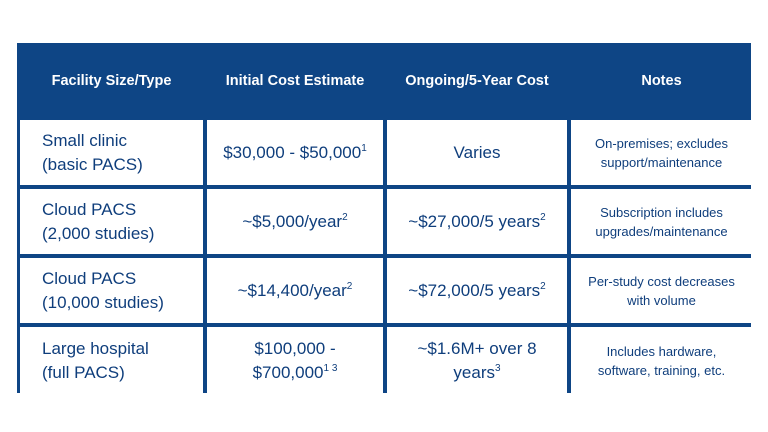 The height and width of the screenshot is (432, 768). I want to click on initial-cost-cell: $100,000 - $700,0001 3, so click(295, 360).